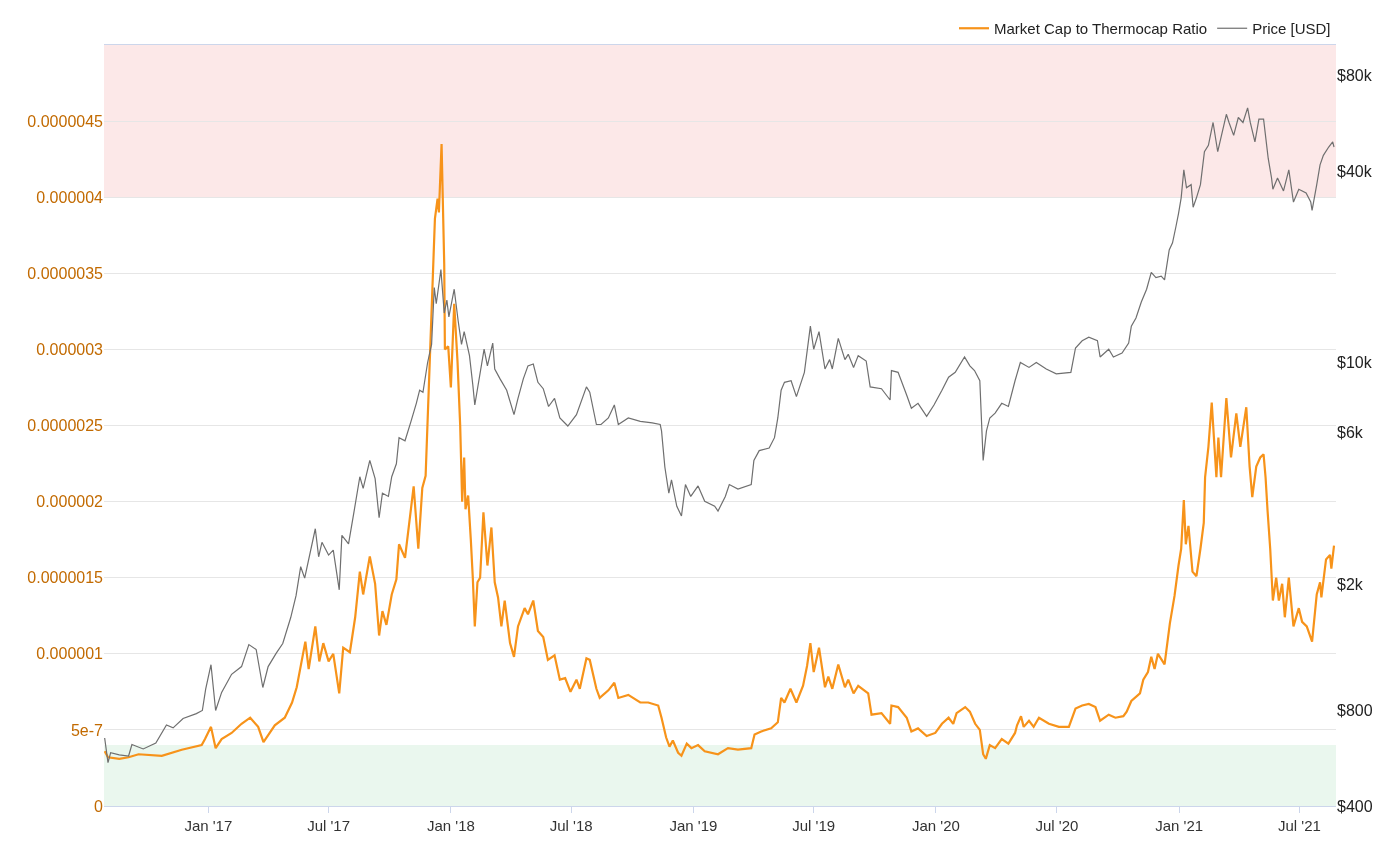 The image size is (1400, 853). What do you see at coordinates (65, 121) in the screenshot?
I see `y-tick-label: 0.0000045` at bounding box center [65, 121].